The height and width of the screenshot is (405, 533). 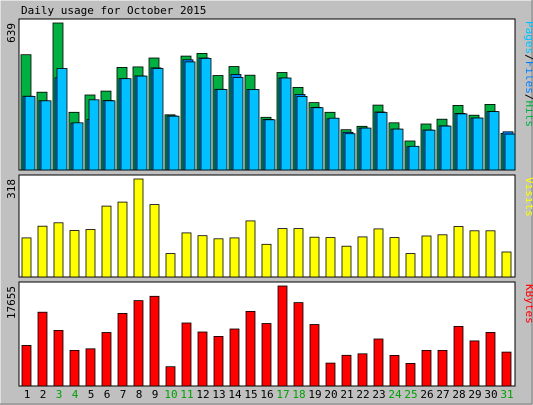 I want to click on panel-middle-max-label: 318, so click(x=11, y=189).